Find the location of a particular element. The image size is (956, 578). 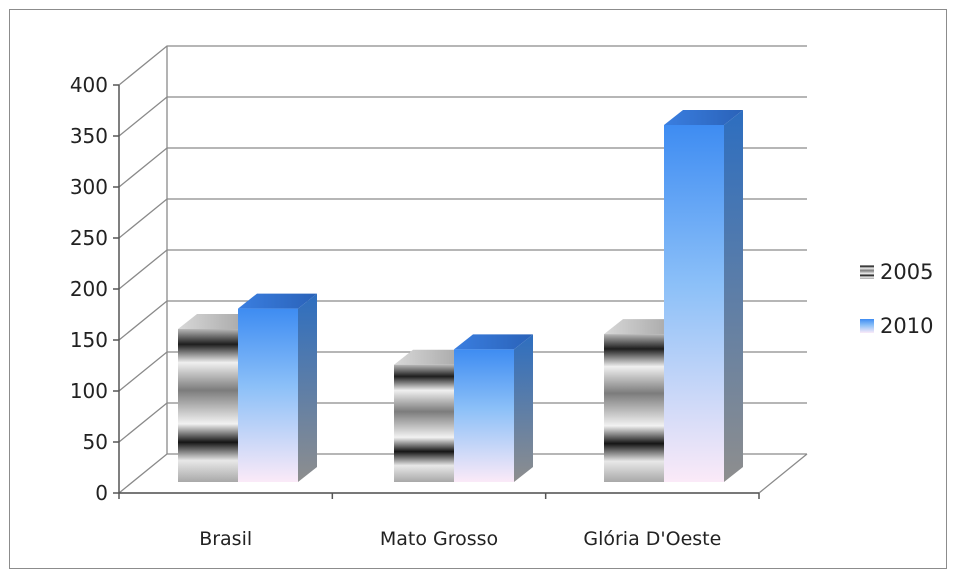

legend-item-2005: 2005 is located at coordinates (896, 272).